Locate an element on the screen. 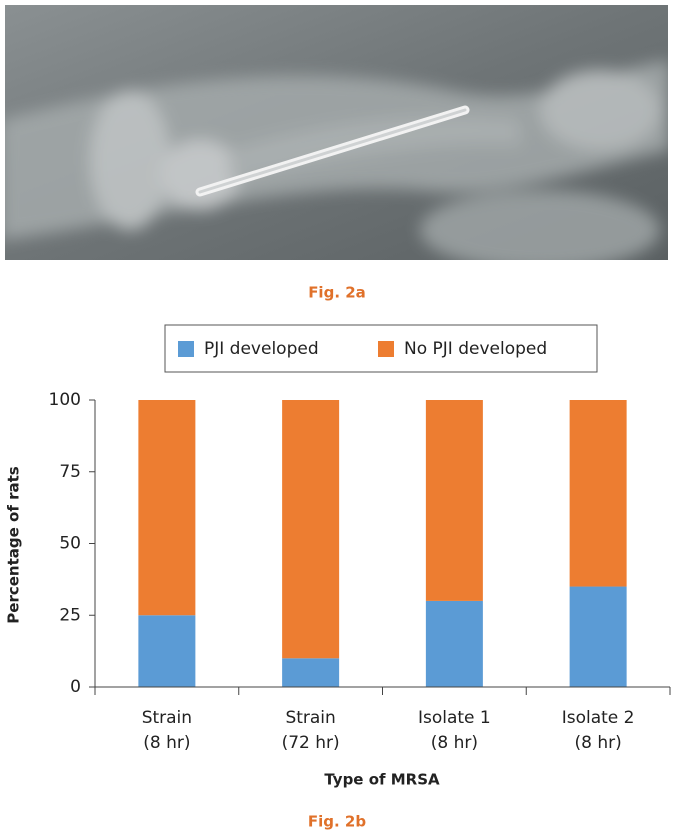  figure-caption: Fig. 2a is located at coordinates (337, 293).